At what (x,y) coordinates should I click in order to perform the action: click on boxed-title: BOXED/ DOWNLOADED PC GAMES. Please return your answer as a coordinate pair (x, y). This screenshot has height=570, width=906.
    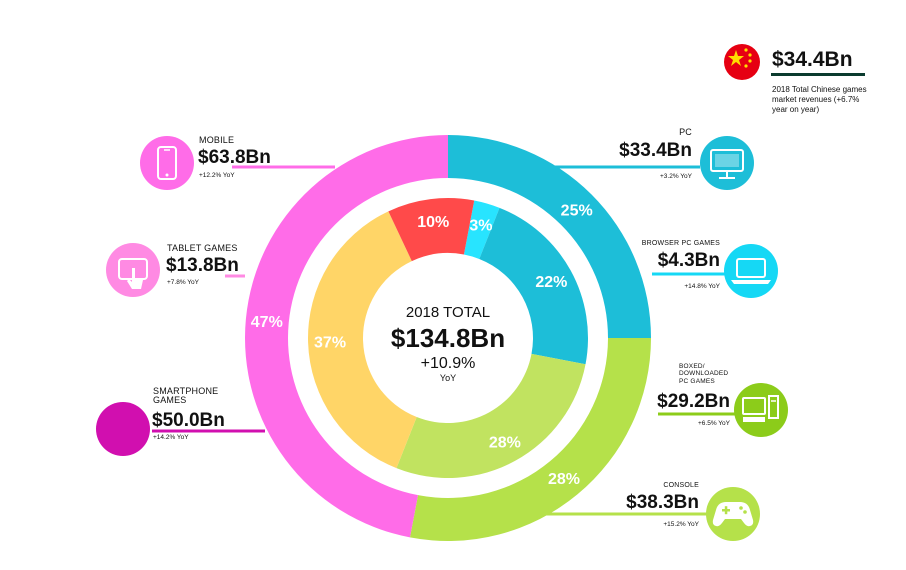
    Looking at the image, I should click on (703, 374).